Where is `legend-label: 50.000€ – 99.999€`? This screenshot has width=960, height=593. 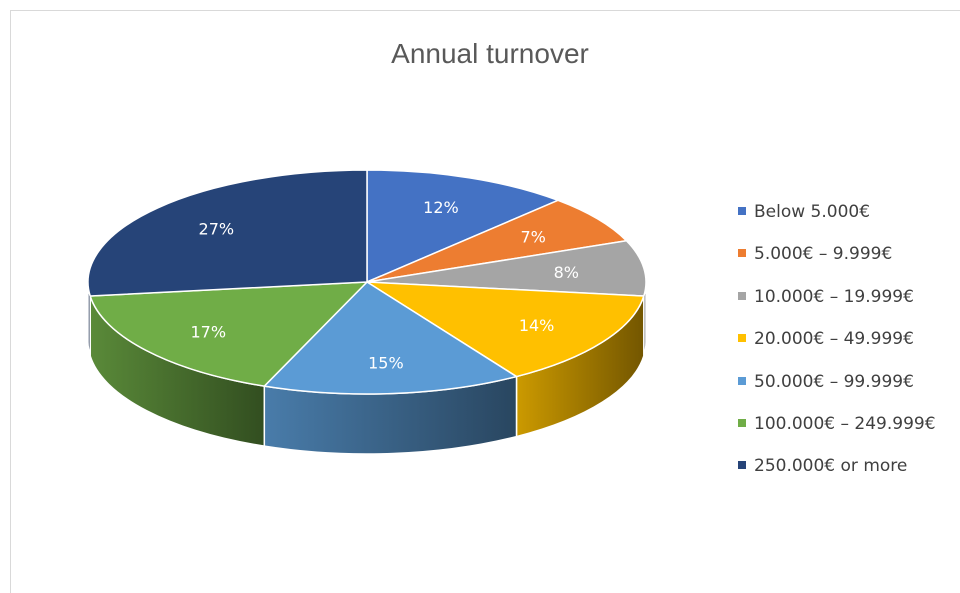
legend-label: 50.000€ – 99.999€ is located at coordinates (834, 381).